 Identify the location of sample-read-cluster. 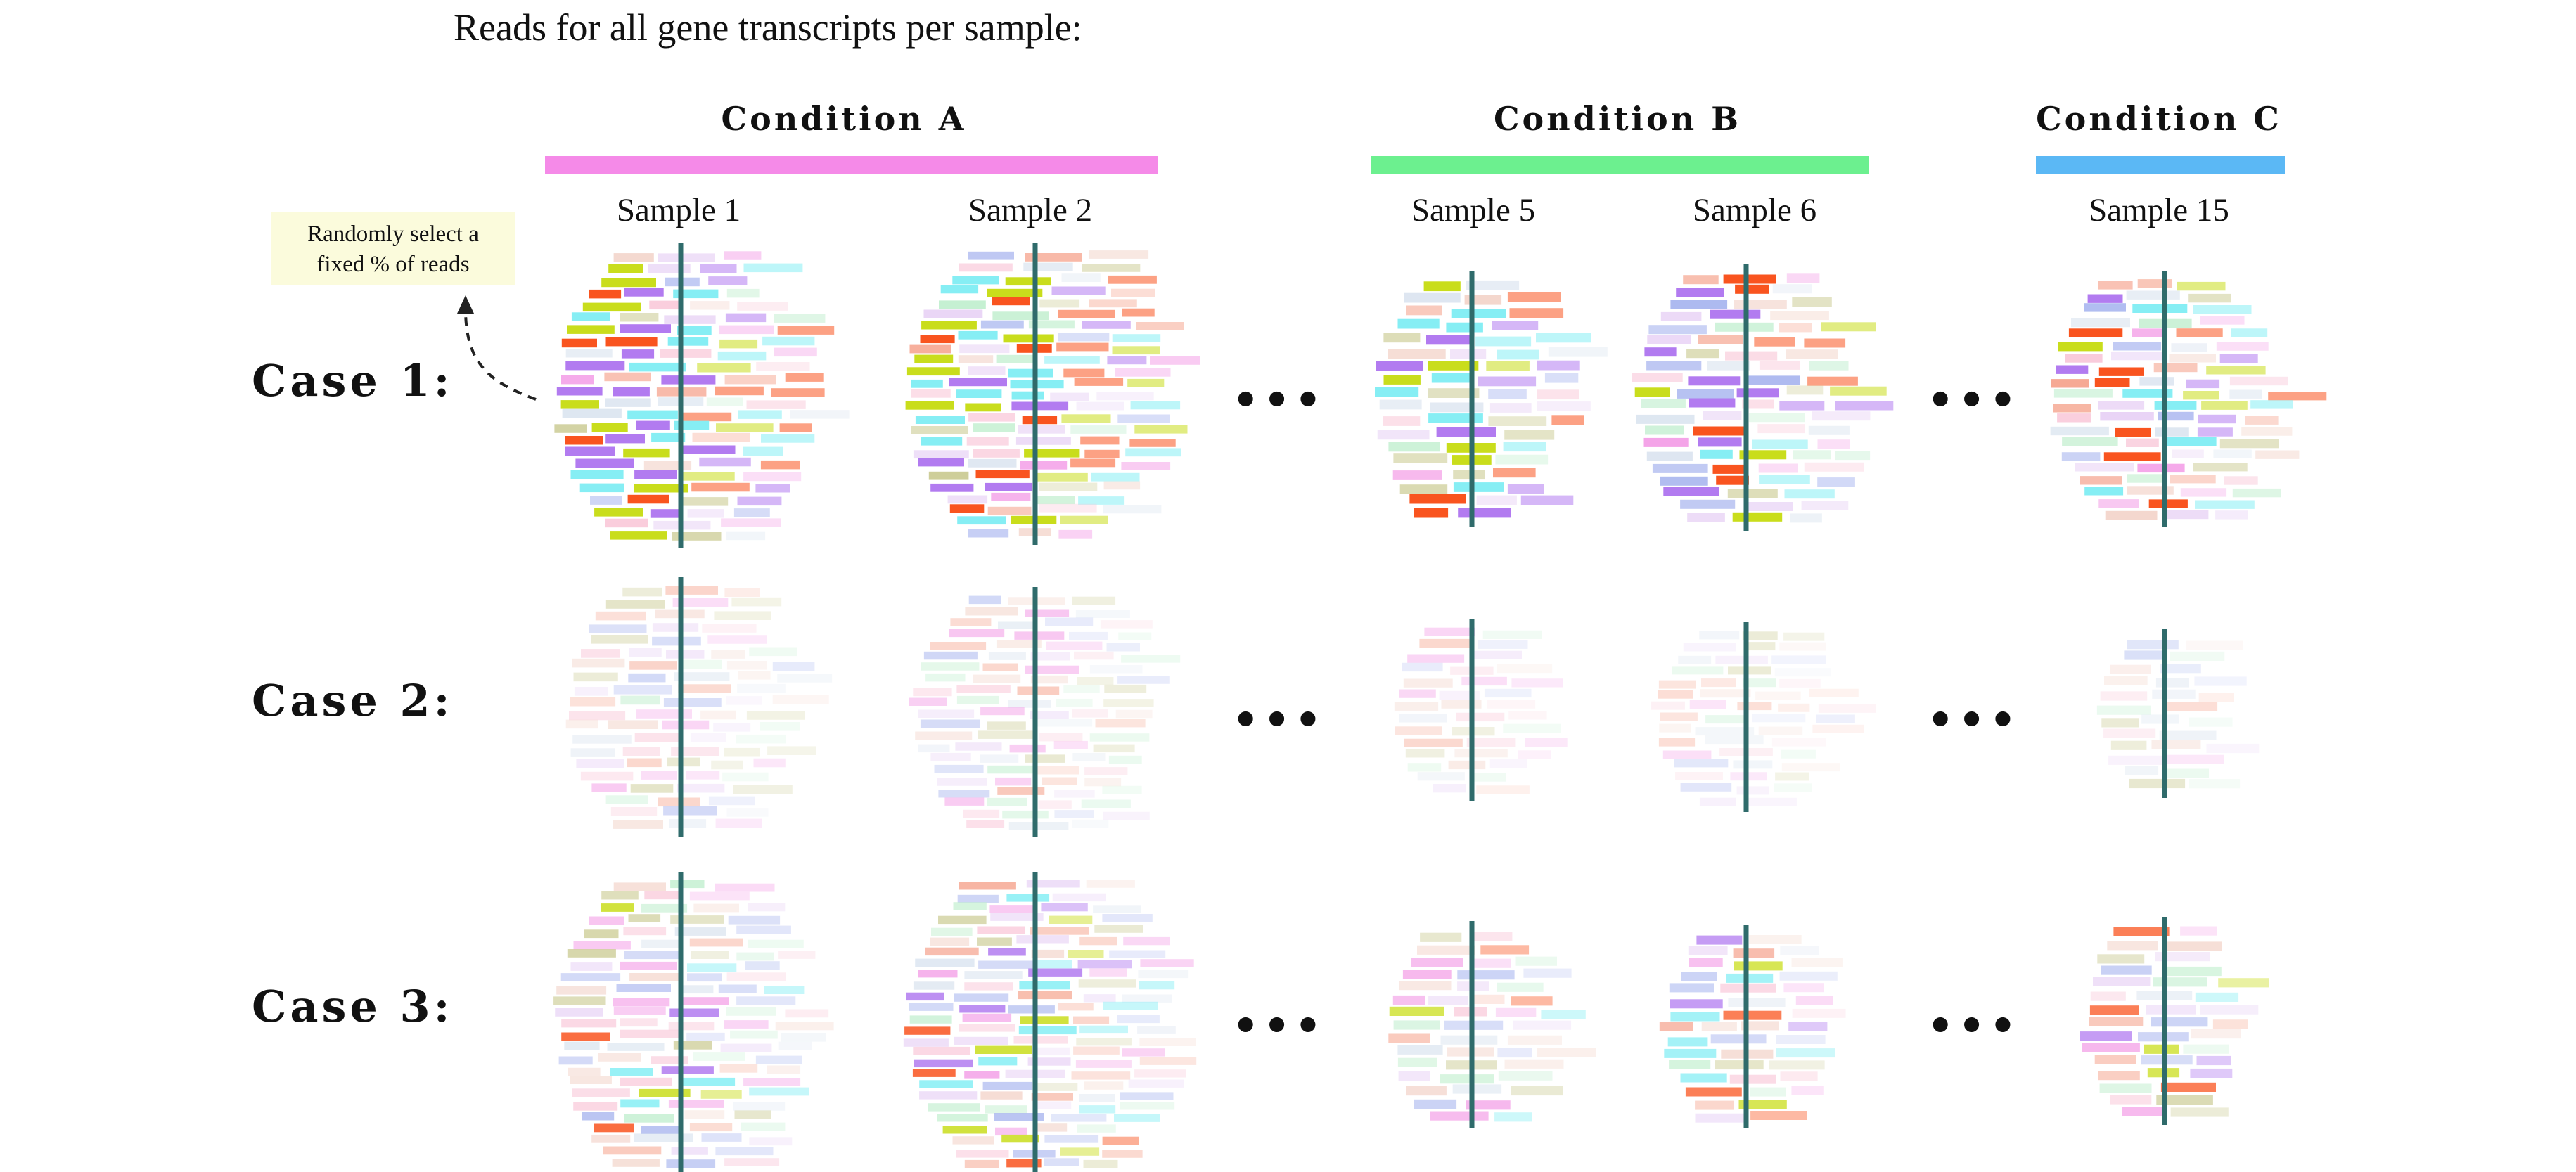
(1763, 397).